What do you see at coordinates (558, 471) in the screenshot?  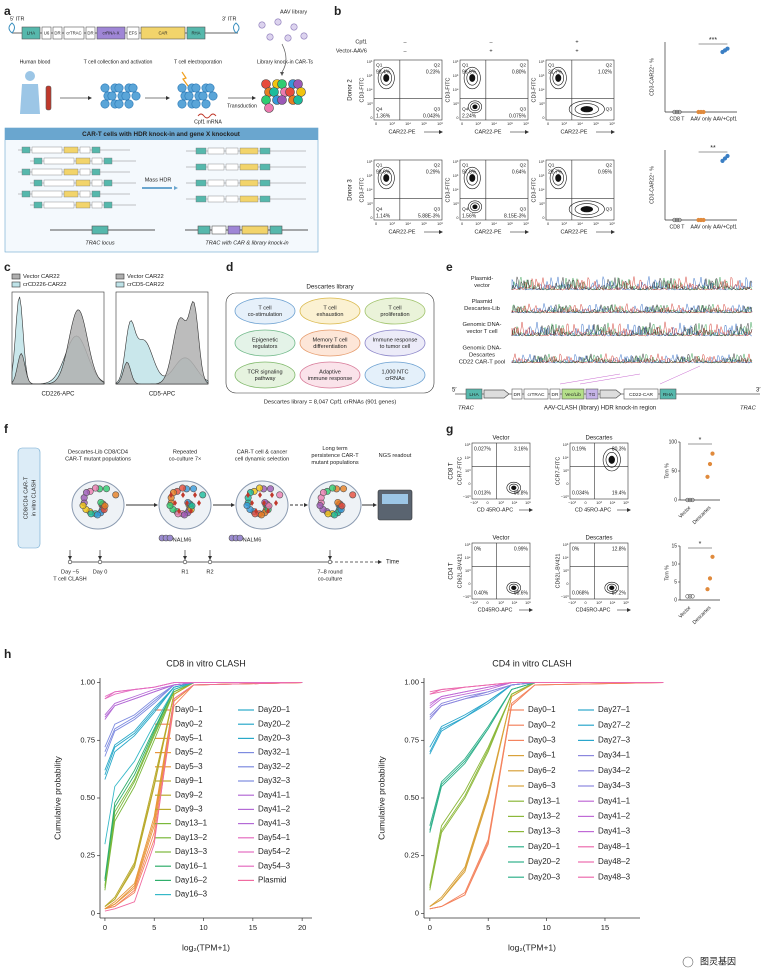 I see `axis-label: CCR7-FITC` at bounding box center [558, 471].